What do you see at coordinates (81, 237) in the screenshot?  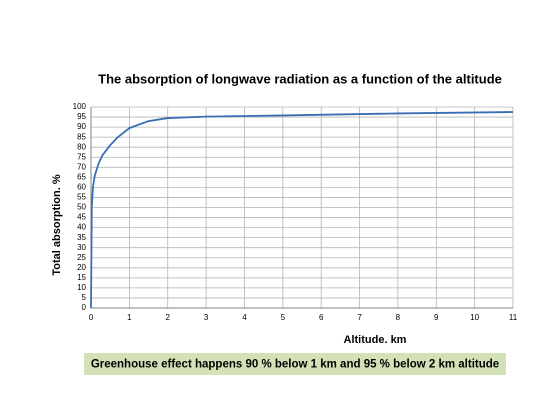 I see `y-tick-label: 35` at bounding box center [81, 237].